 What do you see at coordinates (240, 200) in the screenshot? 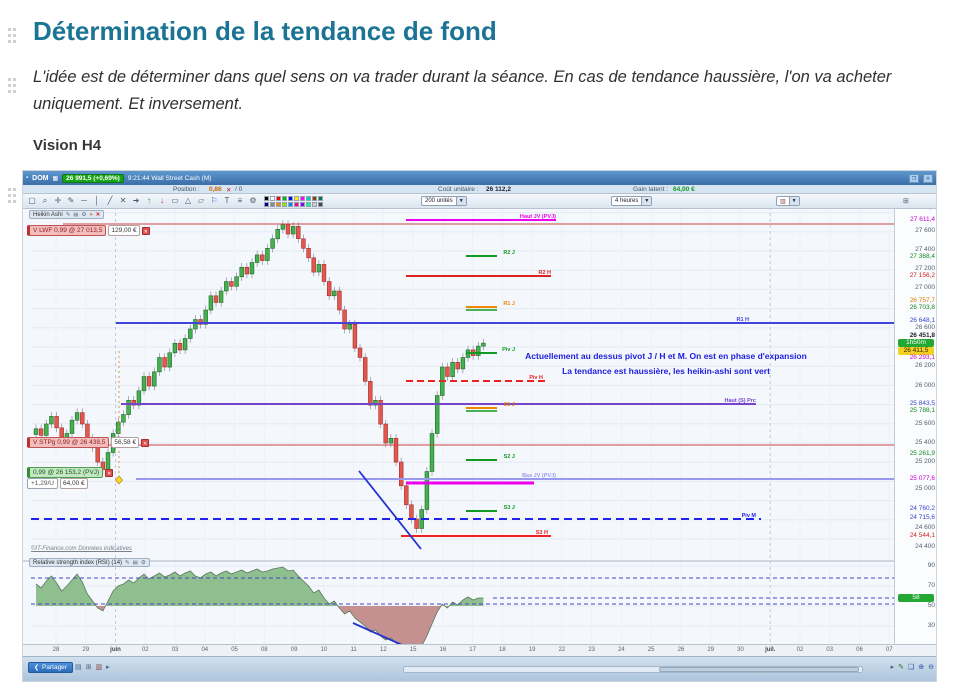
I see `fibonacci-icon: ≡` at bounding box center [240, 200].